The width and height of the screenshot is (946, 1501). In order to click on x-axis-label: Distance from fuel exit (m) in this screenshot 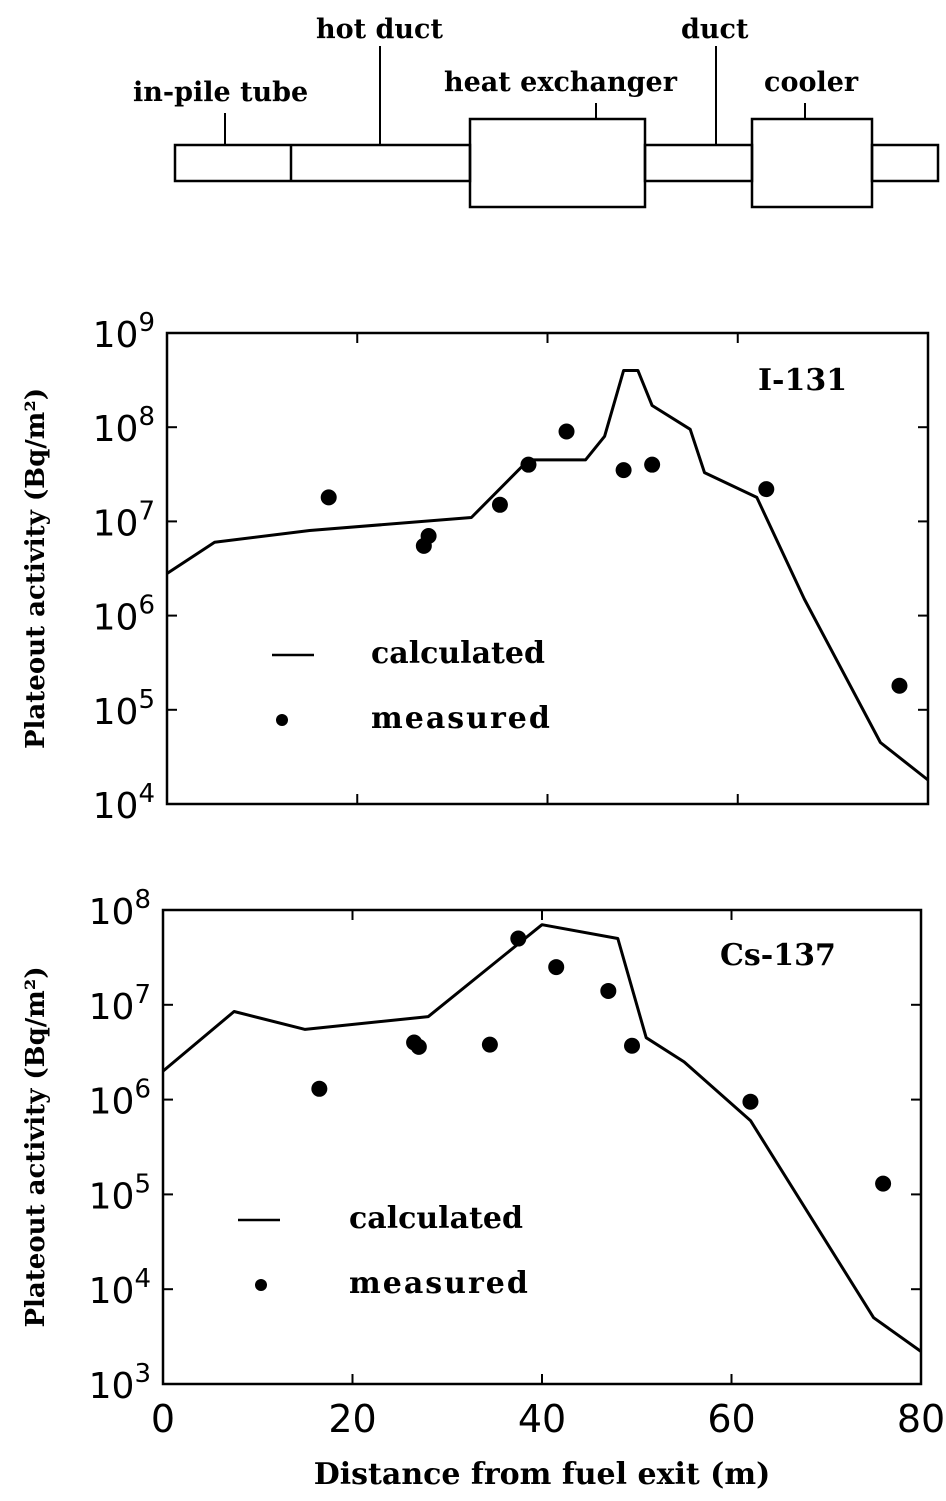, I will do `click(542, 1474)`.